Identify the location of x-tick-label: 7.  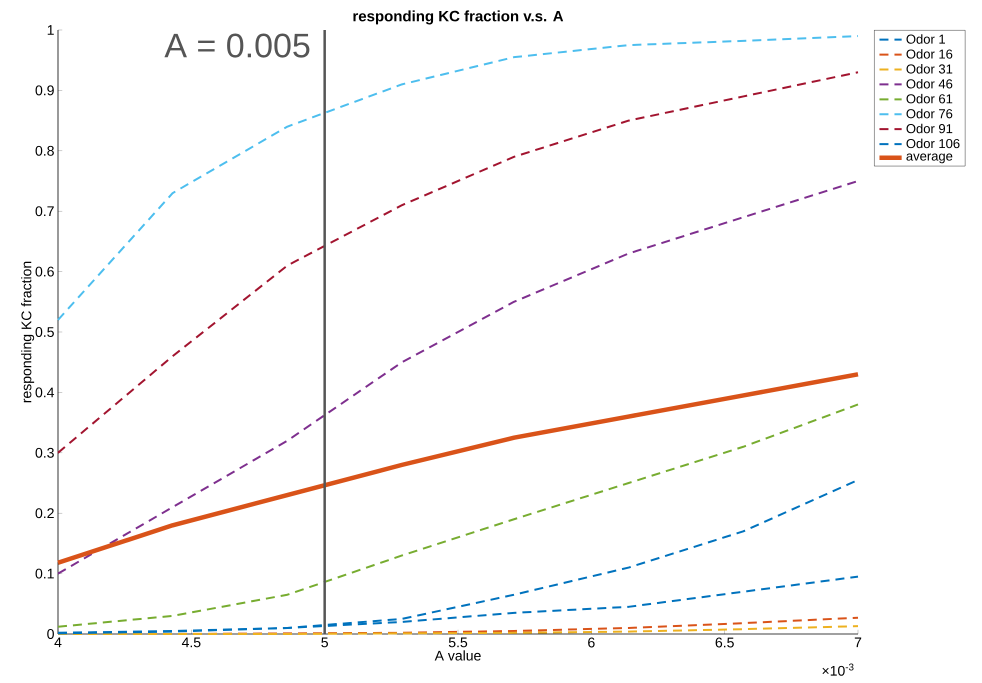
(858, 643).